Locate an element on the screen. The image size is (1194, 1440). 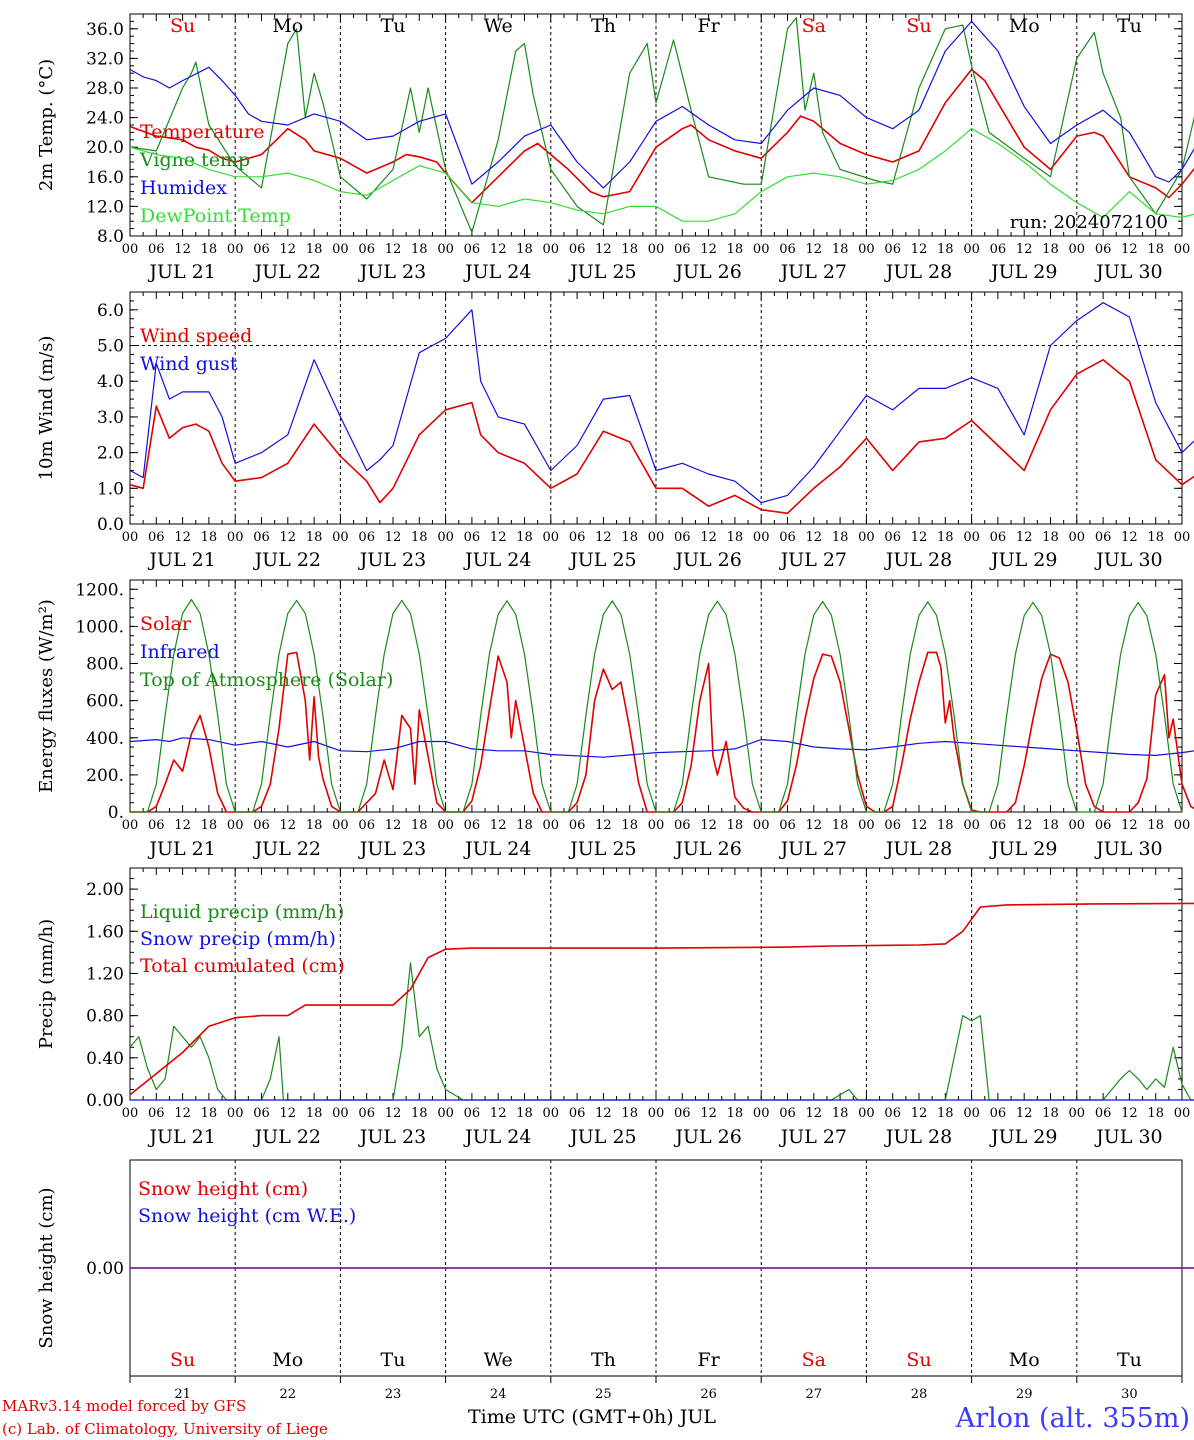
series-line-infrared is located at coordinates (661, 747).